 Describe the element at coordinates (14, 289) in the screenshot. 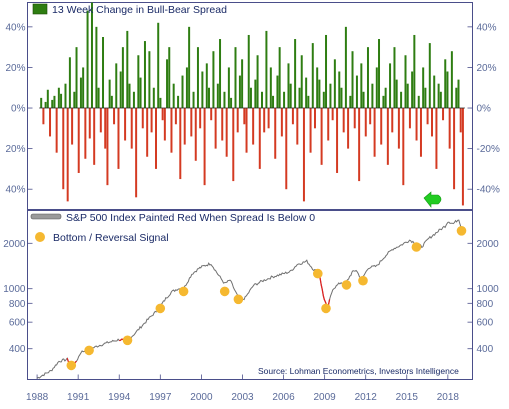

I see `ytick-label-left: 1000` at that location.